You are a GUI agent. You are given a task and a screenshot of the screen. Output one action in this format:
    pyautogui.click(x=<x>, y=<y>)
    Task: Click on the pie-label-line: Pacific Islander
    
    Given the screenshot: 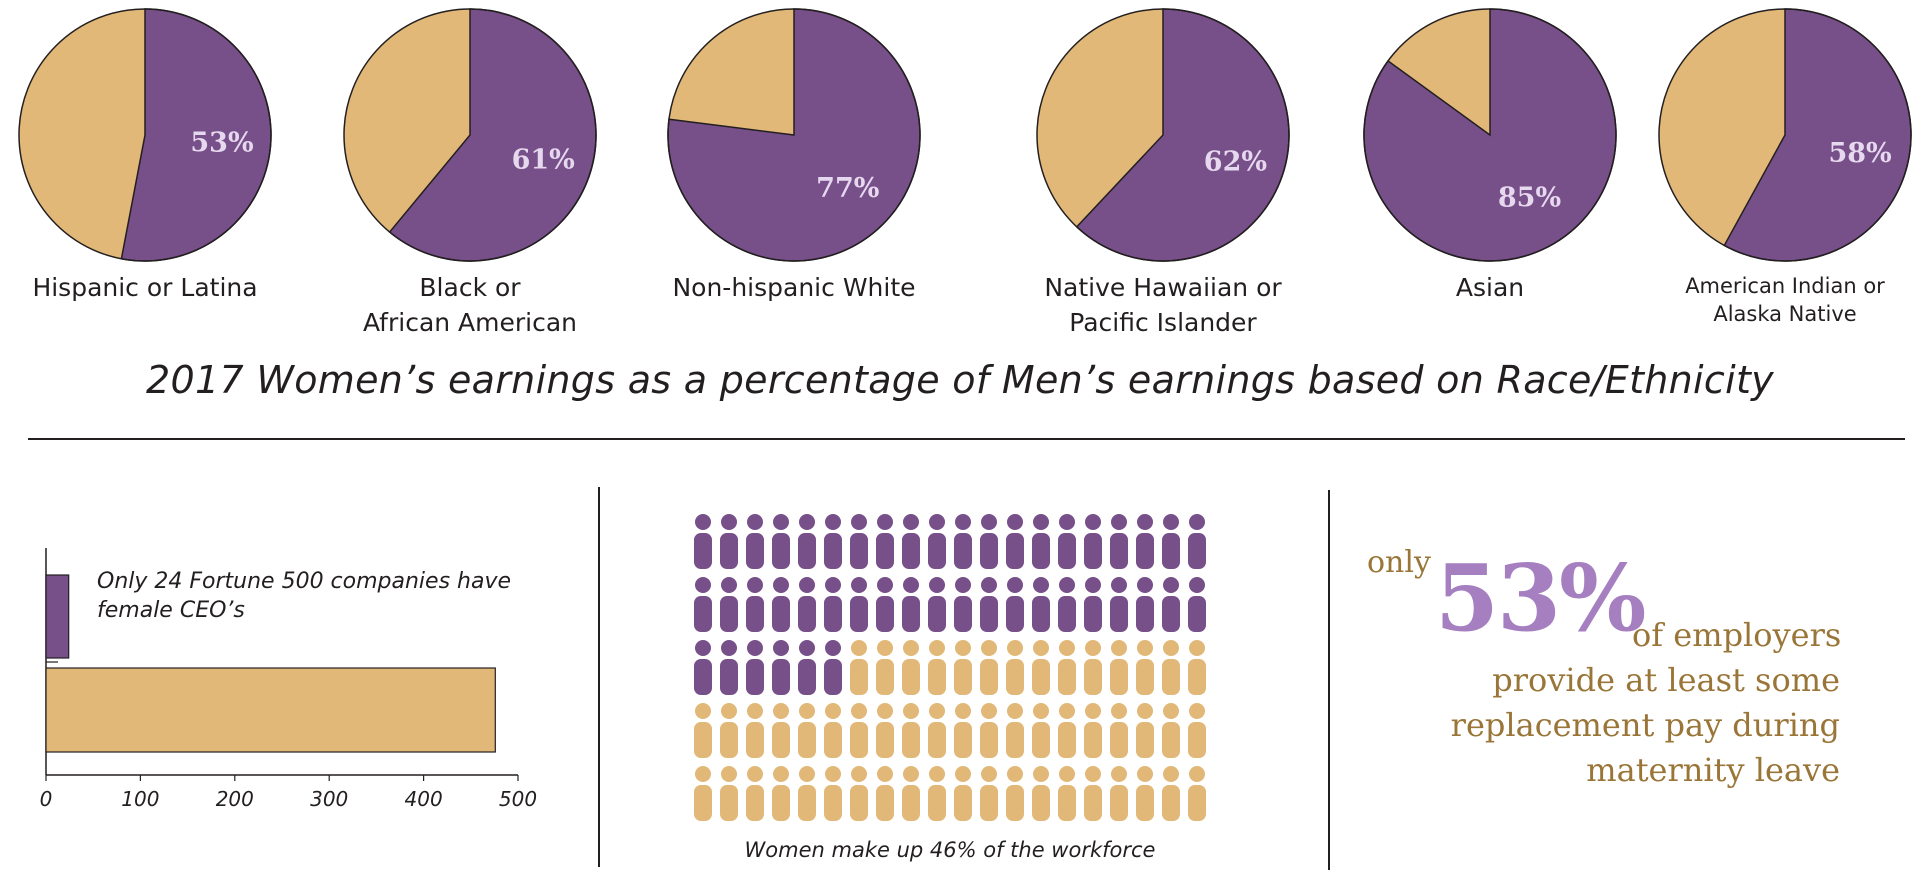 What is the action you would take?
    pyautogui.click(x=1163, y=322)
    